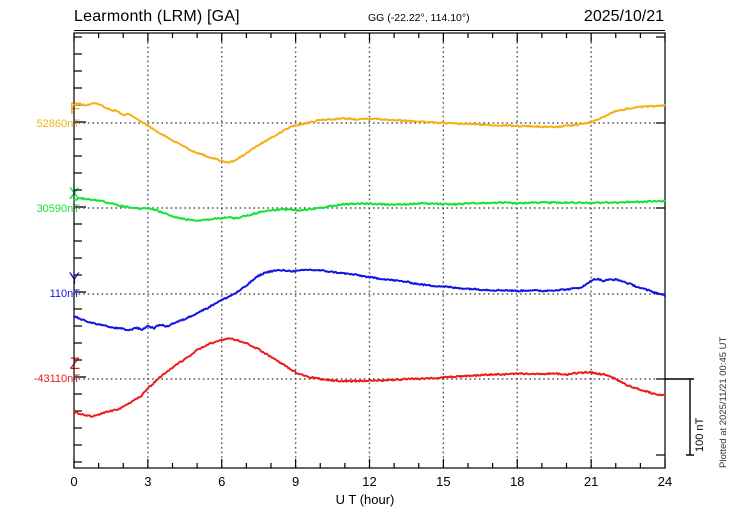 The width and height of the screenshot is (730, 520). I want to click on component-baseline-z: -43110nT, so click(56, 379).